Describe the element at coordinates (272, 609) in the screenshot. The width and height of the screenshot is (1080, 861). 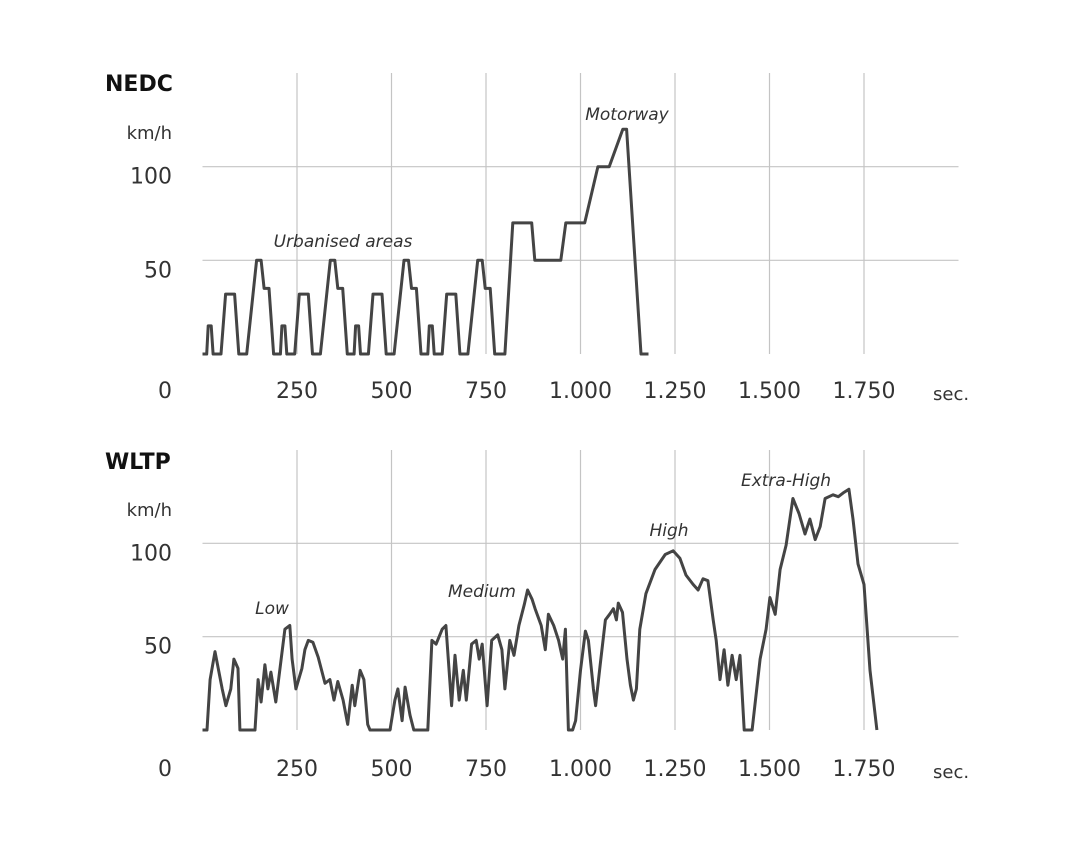
I see `annotation: Low` at that location.